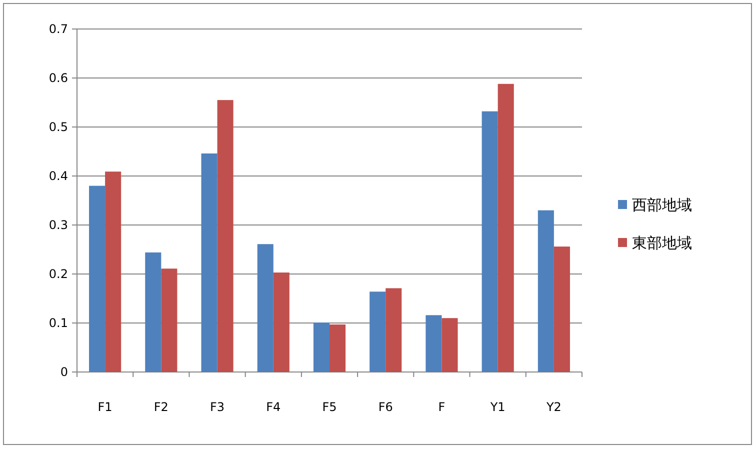  What do you see at coordinates (161, 407) in the screenshot?
I see `x-tick-label: F2` at bounding box center [161, 407].